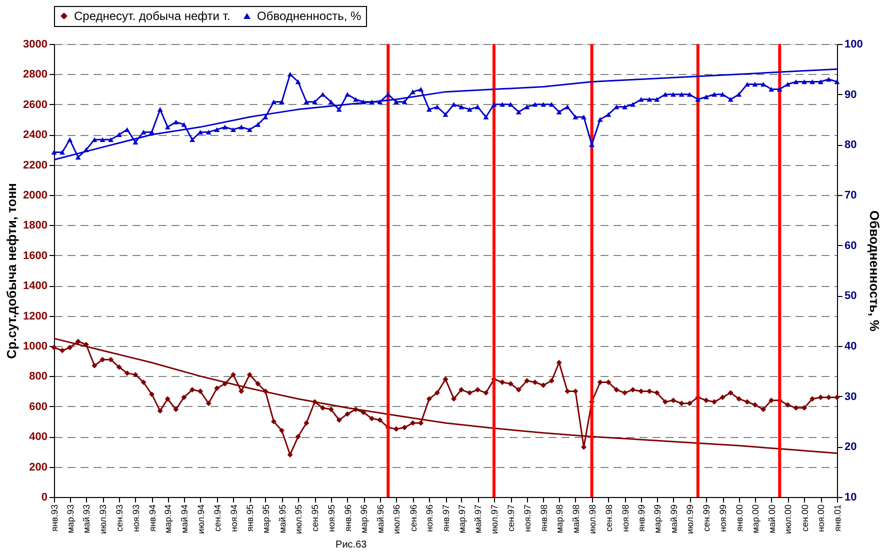 Image resolution: width=885 pixels, height=560 pixels. Describe the element at coordinates (347, 518) in the screenshot. I see `x-tick-label: янв.96` at that location.